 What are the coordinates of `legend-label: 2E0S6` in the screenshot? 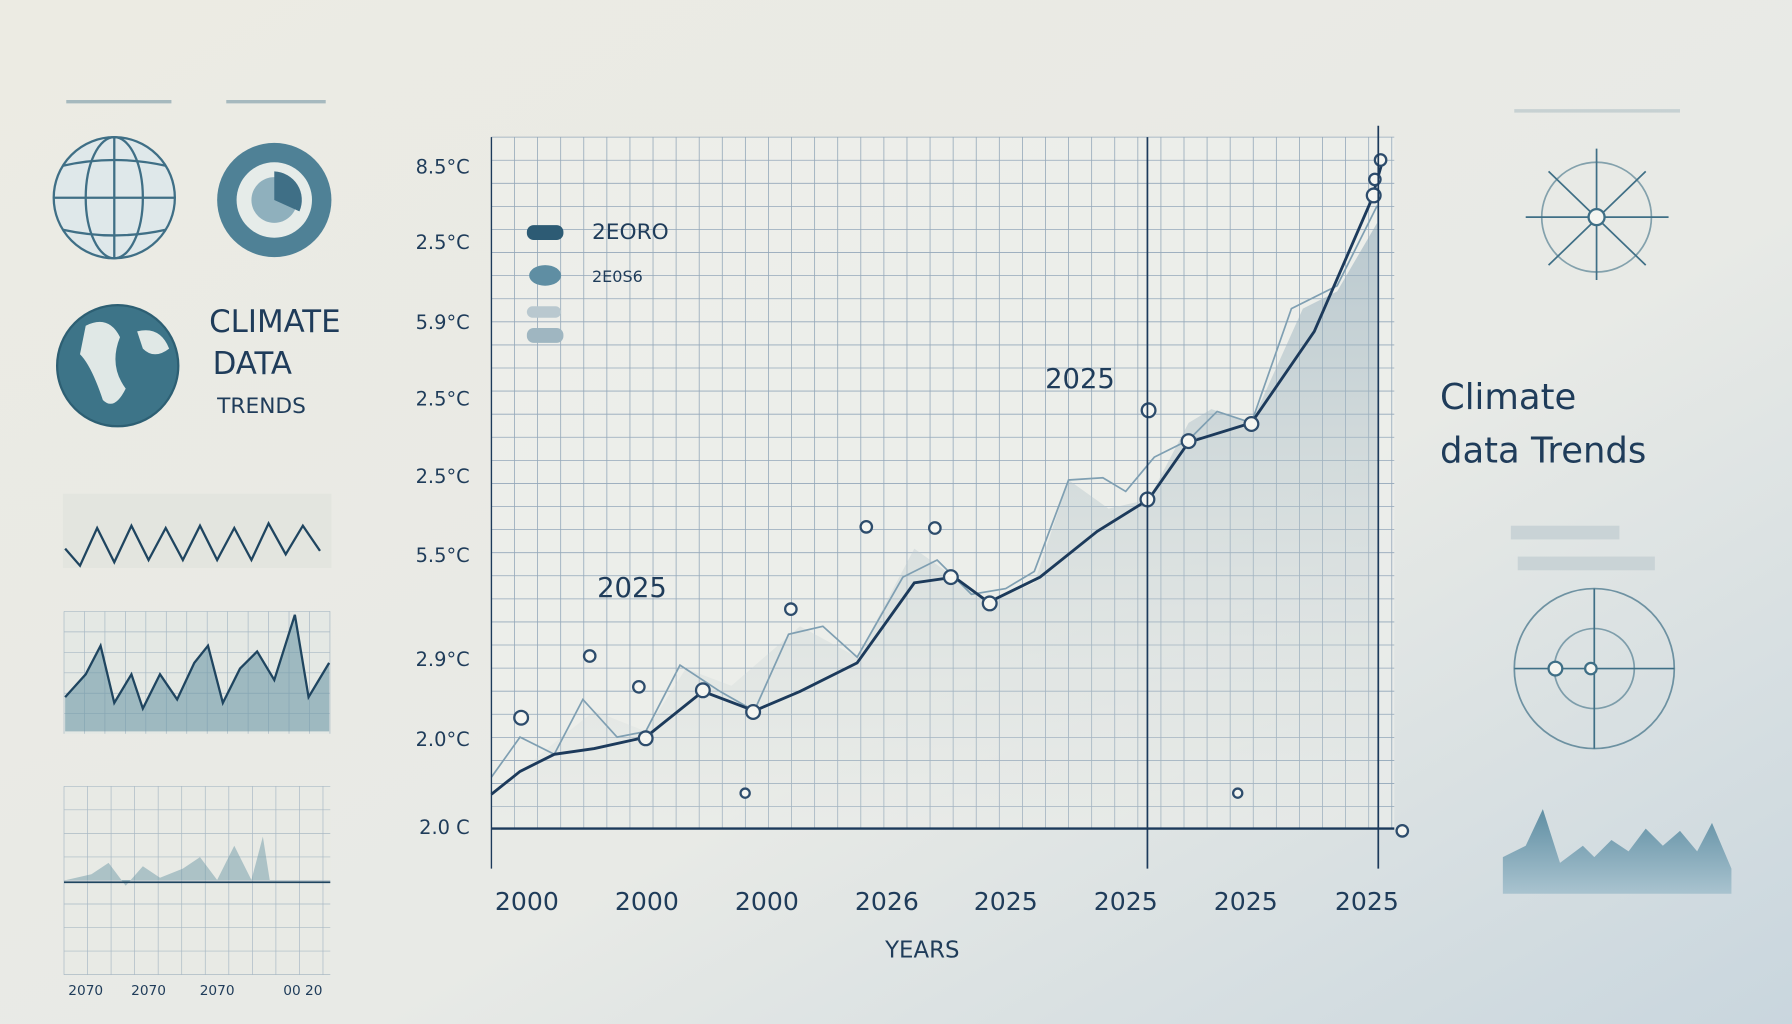 It's located at (617, 276).